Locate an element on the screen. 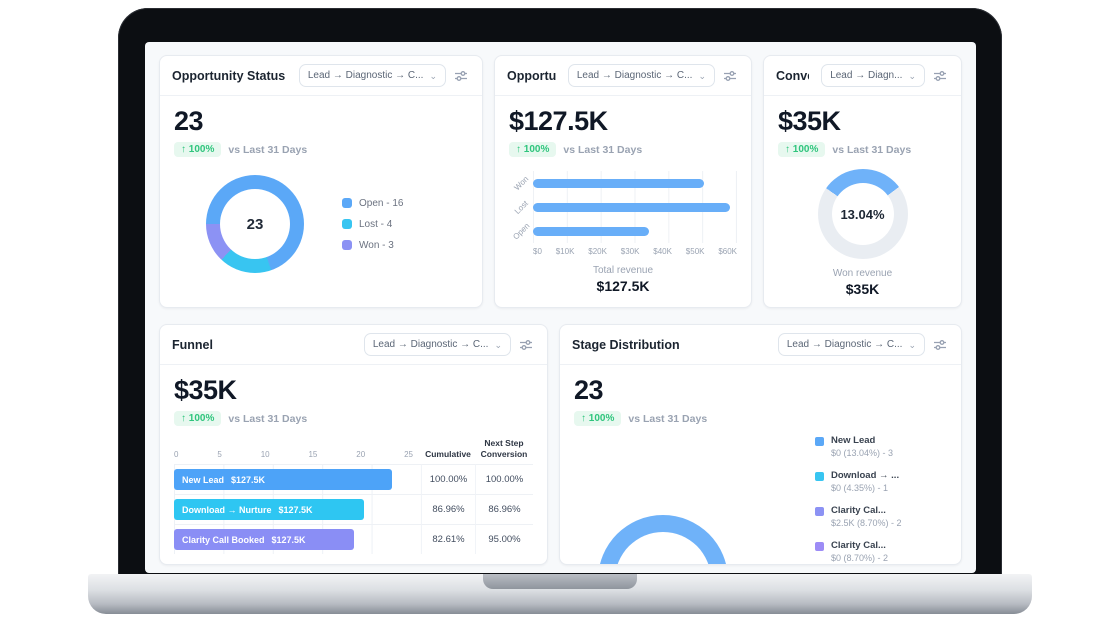  bar-chart-plot is located at coordinates (635, 207).